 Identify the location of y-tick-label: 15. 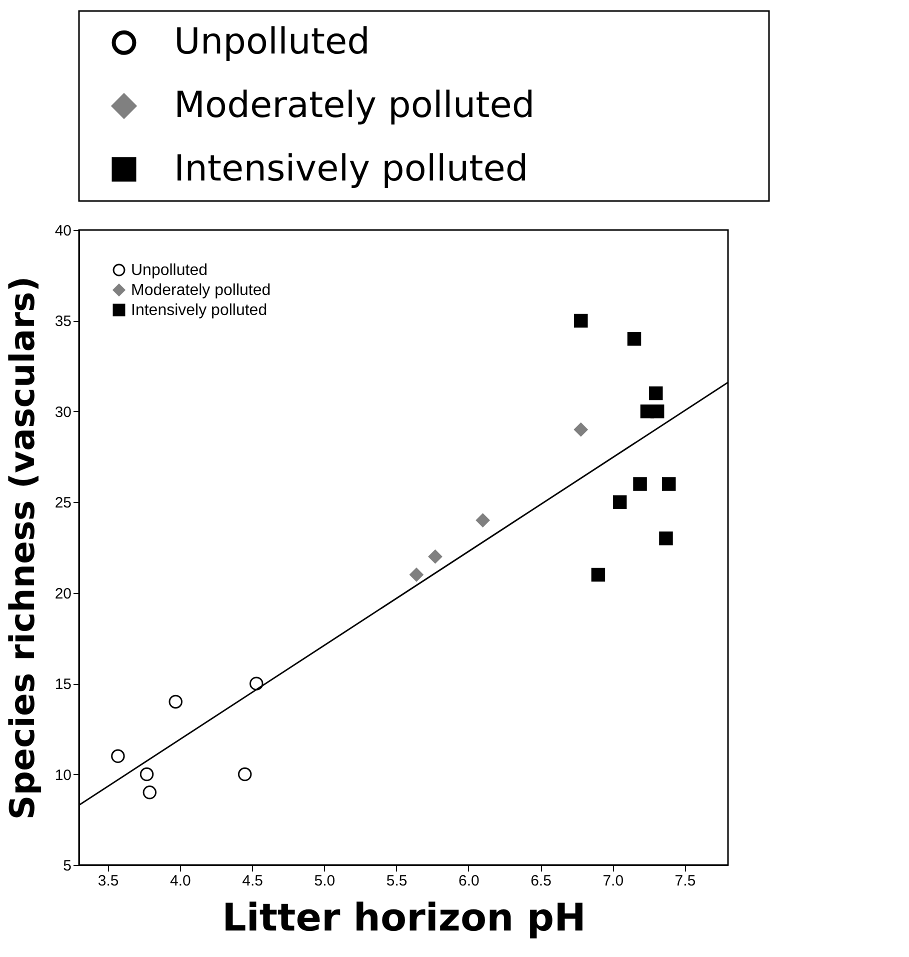
(63, 685).